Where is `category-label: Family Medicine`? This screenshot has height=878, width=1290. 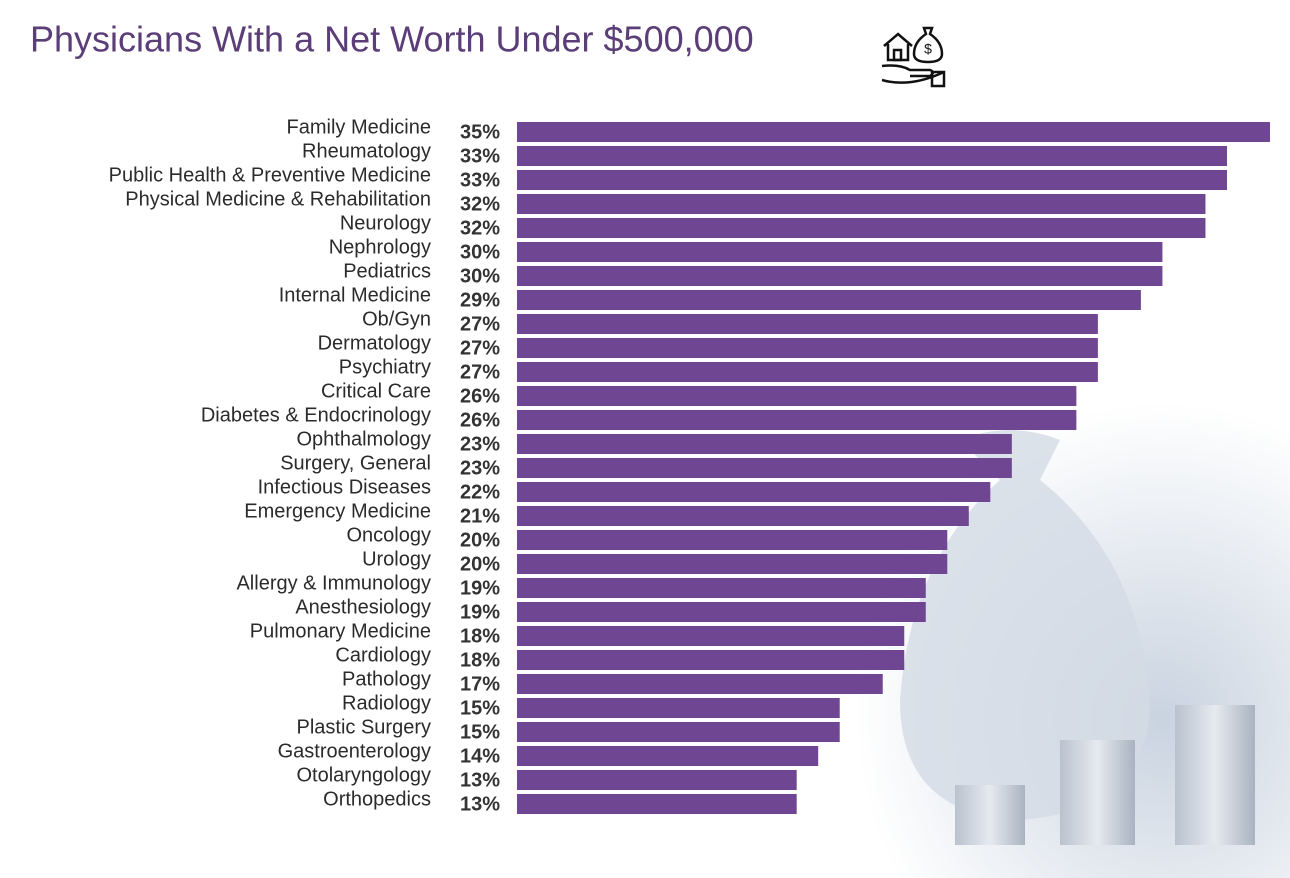 category-label: Family Medicine is located at coordinates (359, 127).